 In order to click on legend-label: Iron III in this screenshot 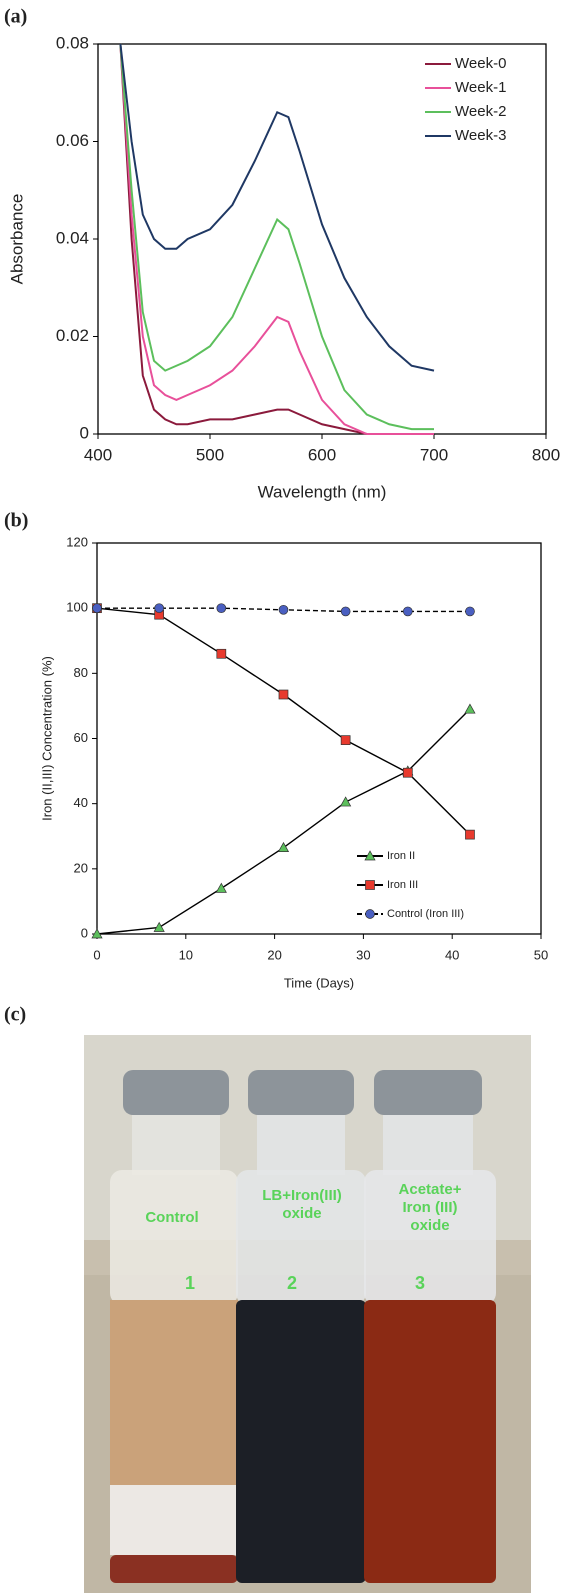, I will do `click(402, 885)`.